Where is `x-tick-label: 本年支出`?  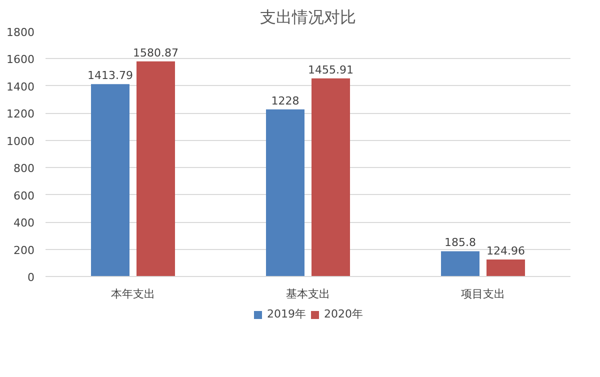 x-tick-label: 本年支出 is located at coordinates (133, 294).